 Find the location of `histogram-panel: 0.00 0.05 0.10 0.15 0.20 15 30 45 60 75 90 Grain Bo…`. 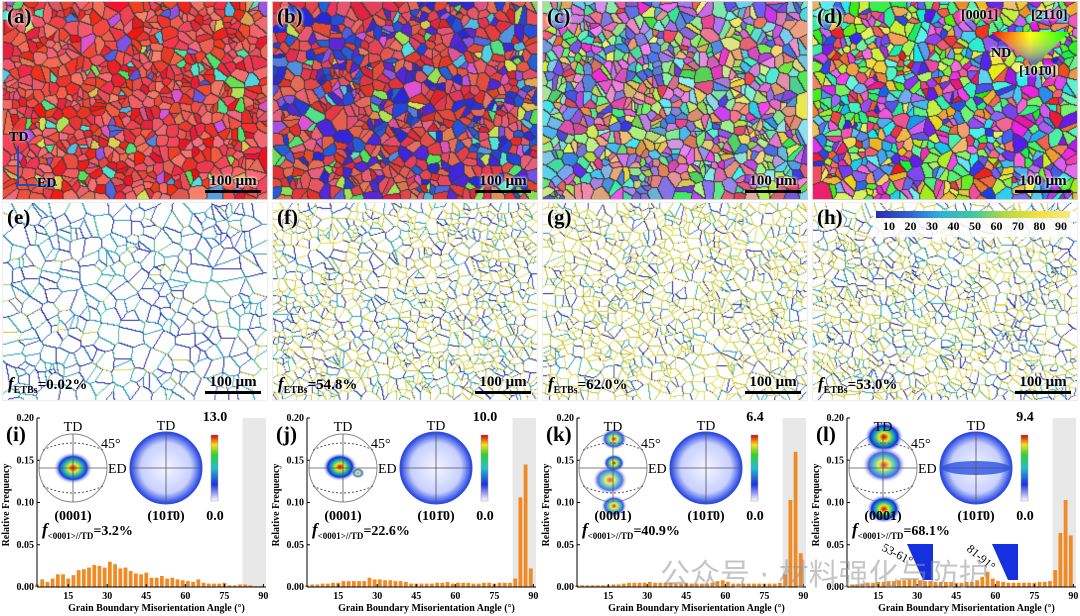

histogram-panel: 0.00 0.05 0.10 0.15 0.20 15 30 45 60 75 90 Grain Bo… is located at coordinates (405, 510).